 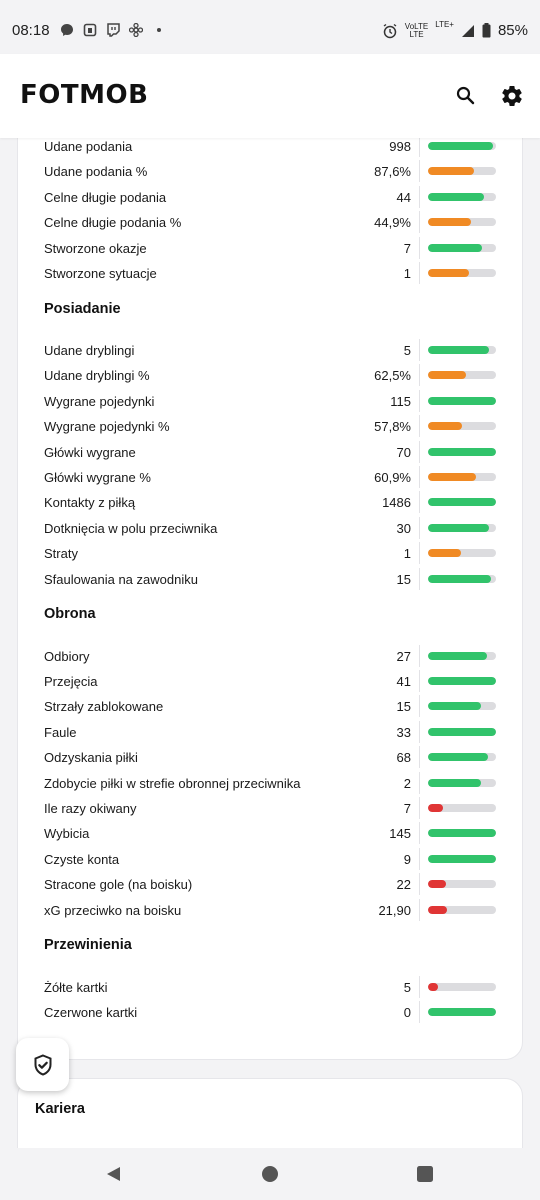 What do you see at coordinates (416, 26) in the screenshot?
I see `volte-label: VoLTE` at bounding box center [416, 26].